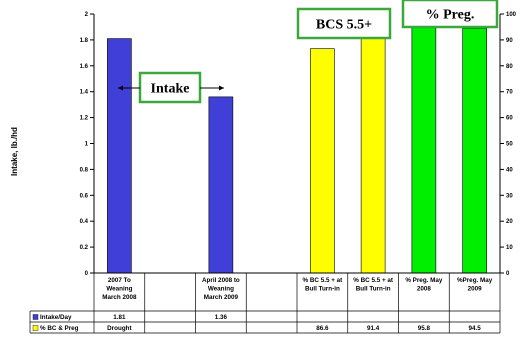 Image resolution: width=525 pixels, height=347 pixels. What do you see at coordinates (120, 88) in the screenshot?
I see `callout-intake-arrow-left-head` at bounding box center [120, 88].